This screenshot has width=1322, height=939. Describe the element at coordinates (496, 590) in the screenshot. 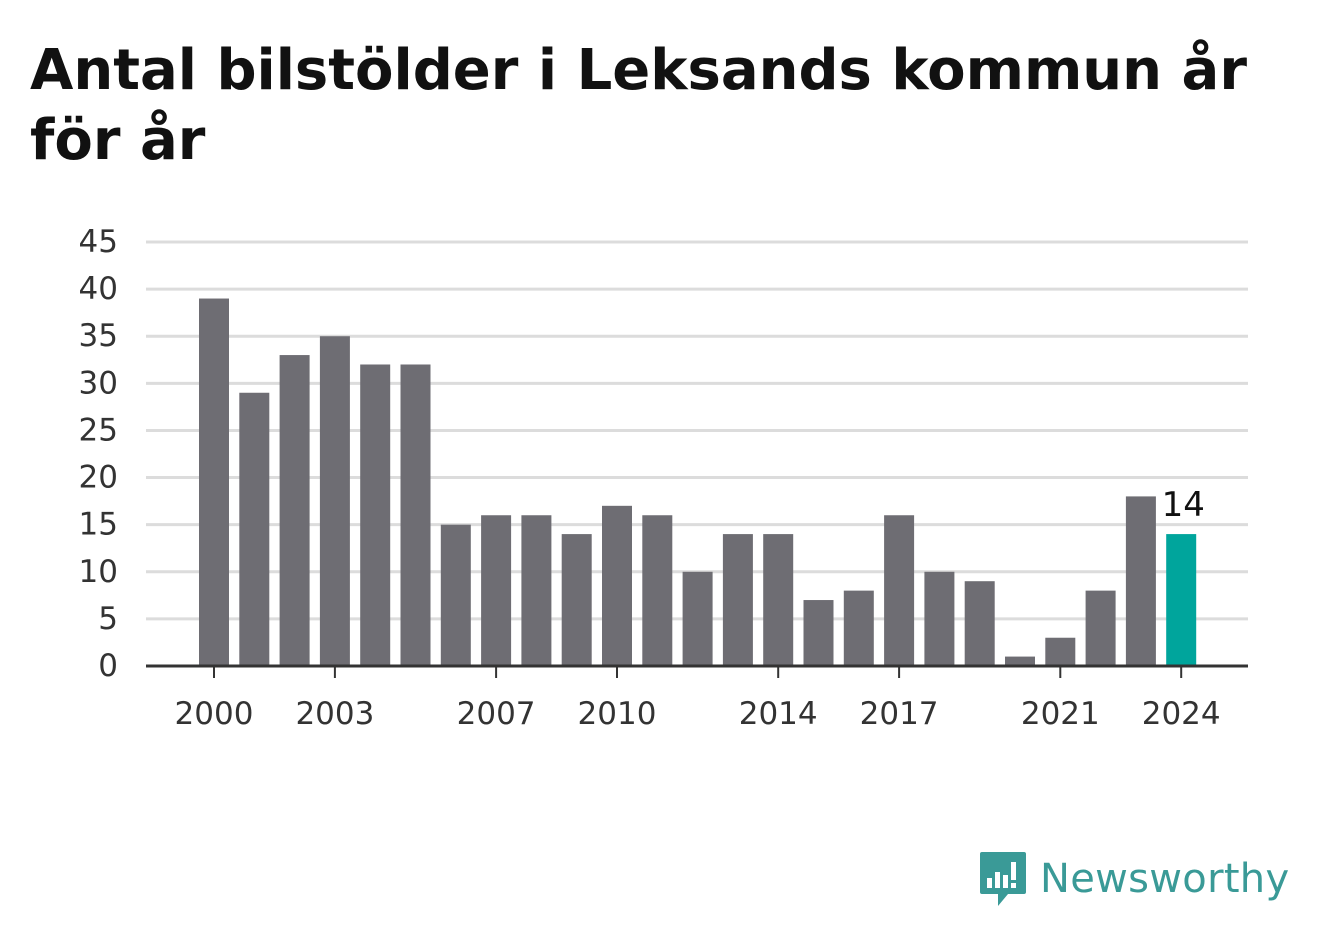

I see `bar-2007` at that location.